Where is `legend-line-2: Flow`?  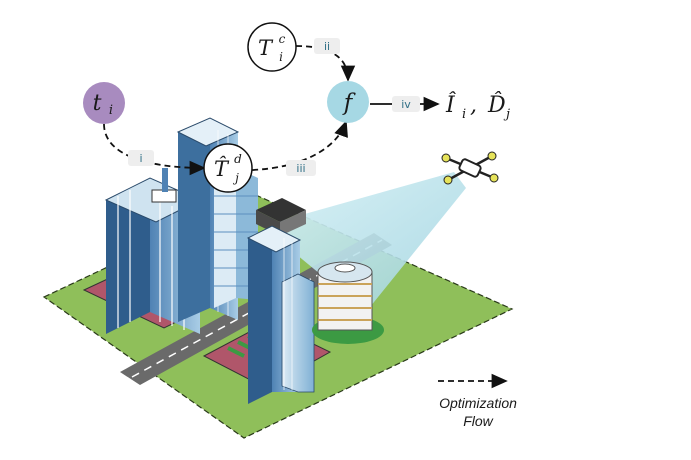
legend-line-2: Flow is located at coordinates (478, 421).